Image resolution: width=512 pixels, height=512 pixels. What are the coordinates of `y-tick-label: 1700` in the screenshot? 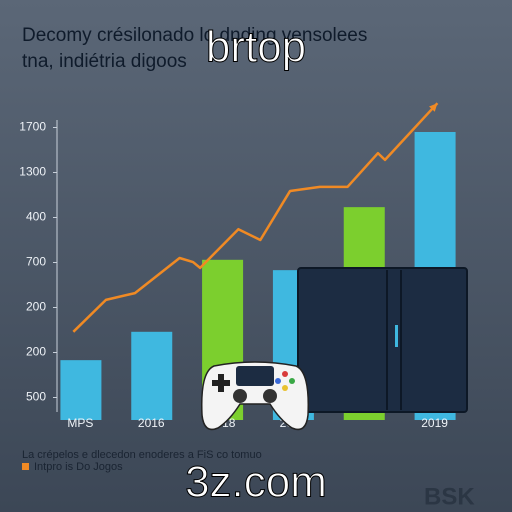 It's located at (32, 127).